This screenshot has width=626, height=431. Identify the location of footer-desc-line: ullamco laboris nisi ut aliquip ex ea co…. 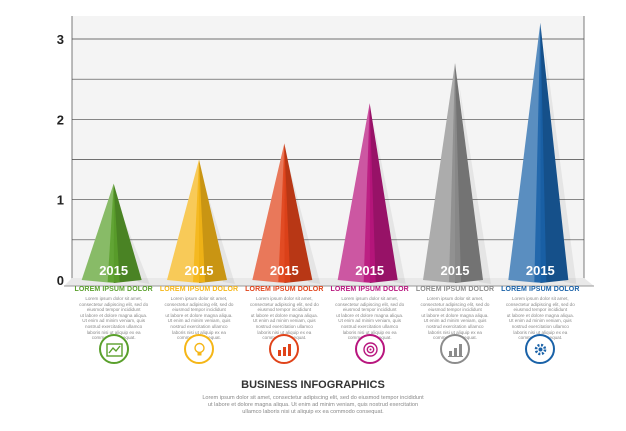
(313, 412).